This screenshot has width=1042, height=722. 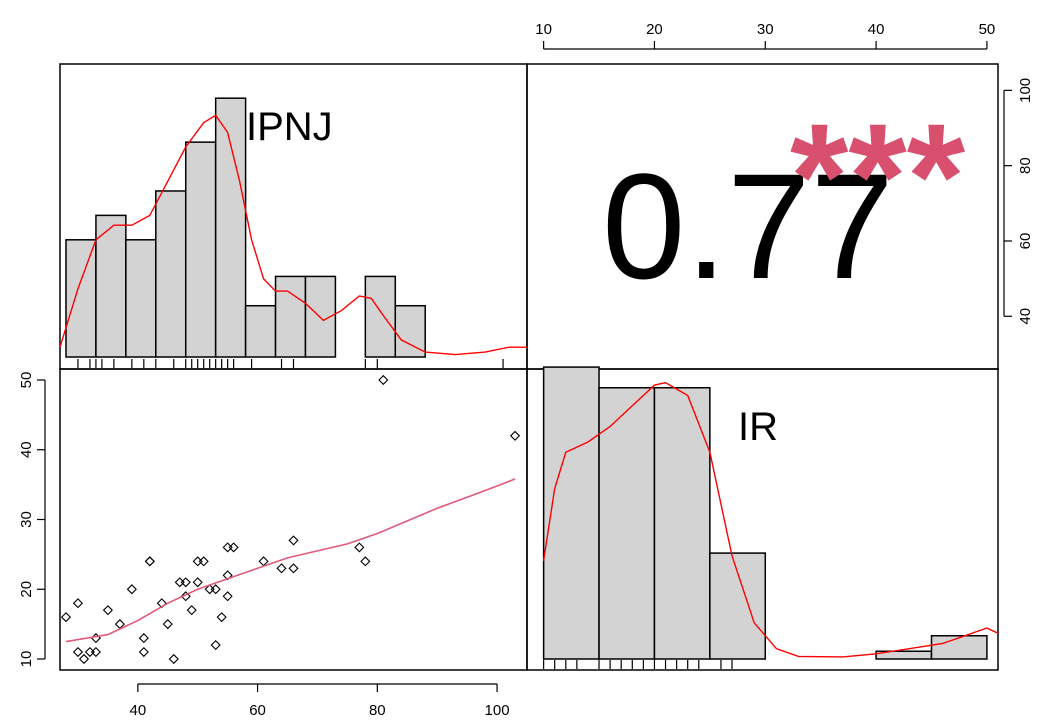 I want to click on ipnj-histogram-bars, so click(x=245, y=227).